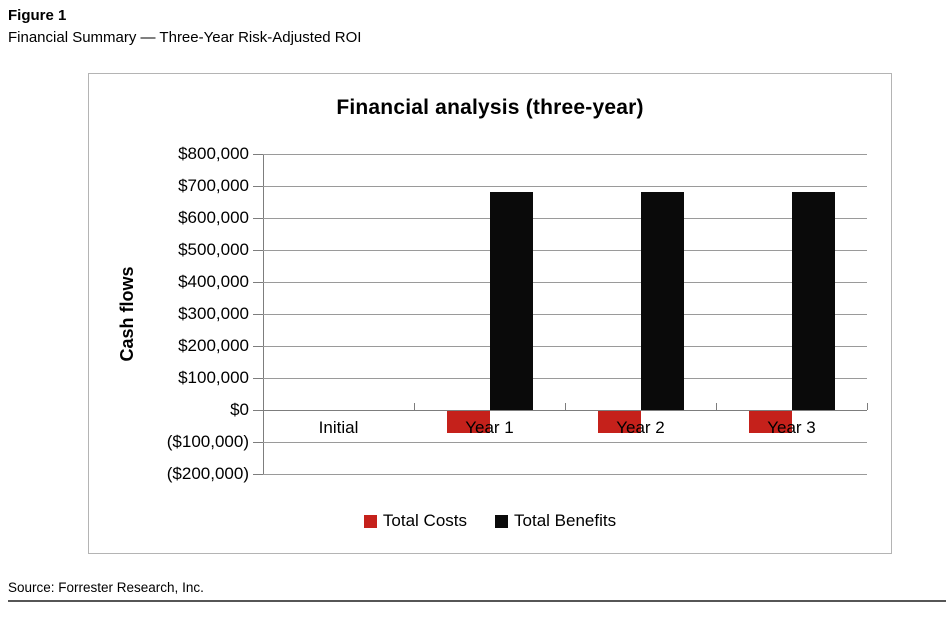 This screenshot has height=621, width=952. I want to click on x-axis-zero-line, so click(565, 410).